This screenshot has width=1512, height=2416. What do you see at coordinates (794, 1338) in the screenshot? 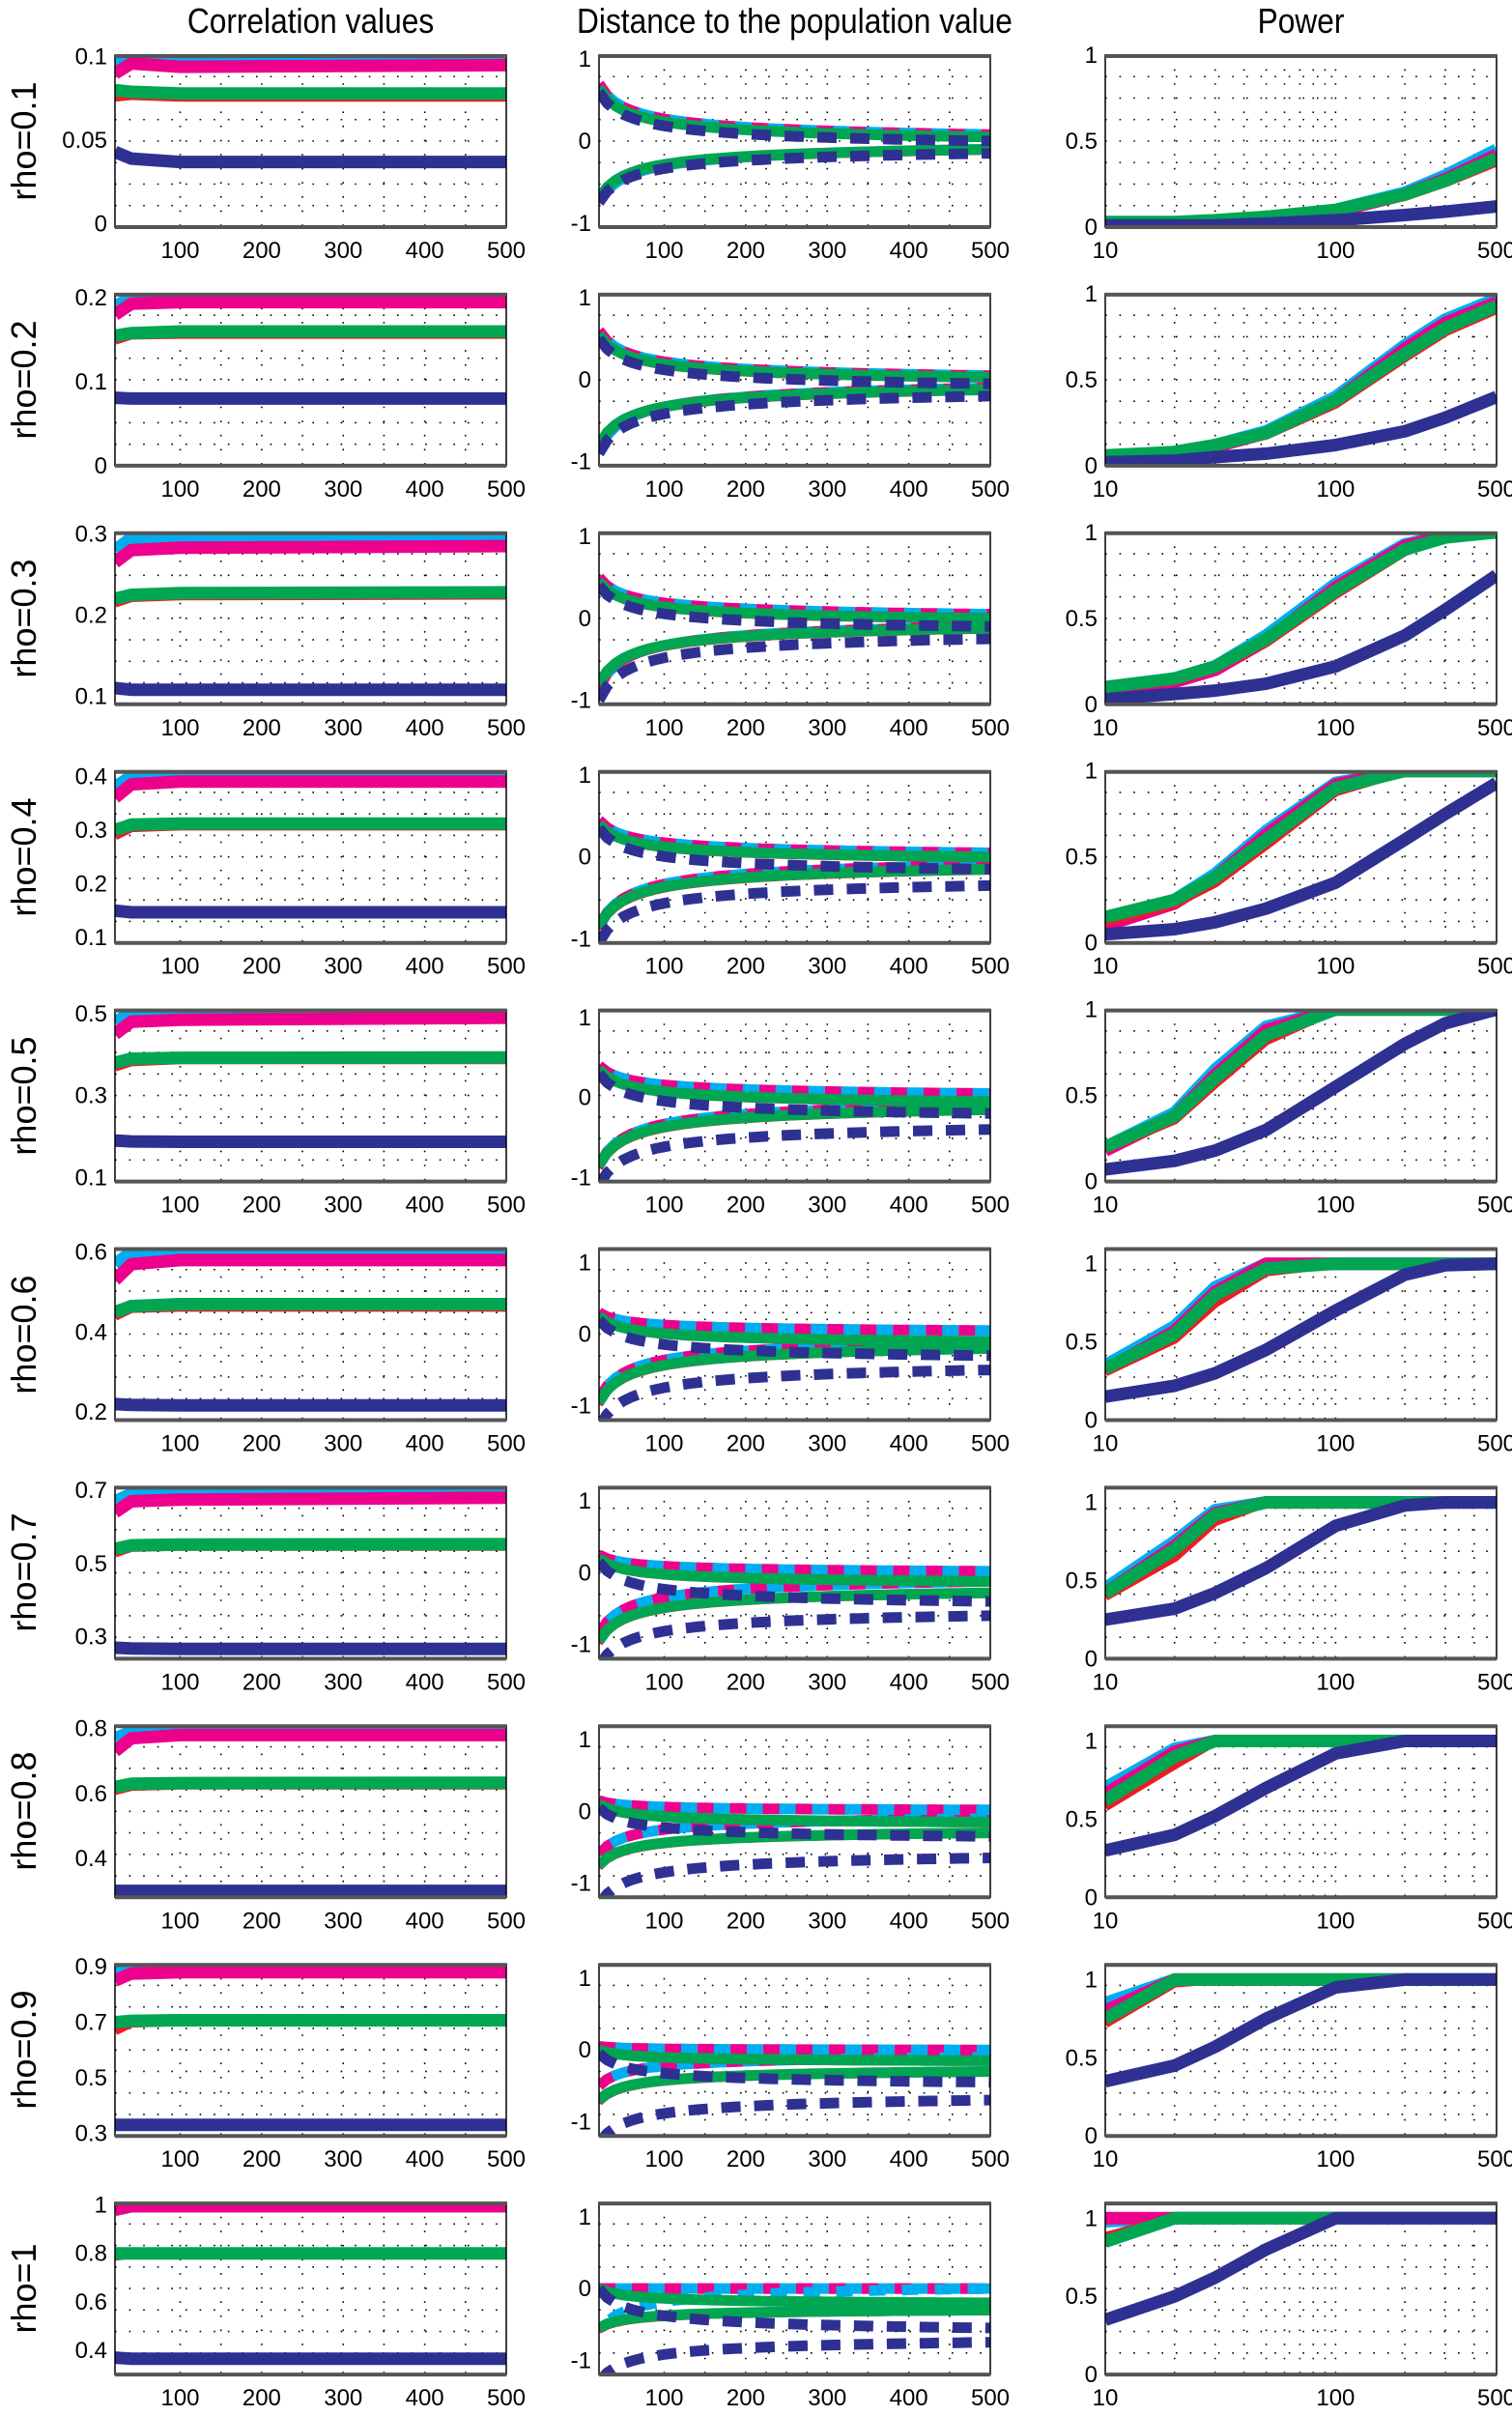
I see `series-line-navy-upper` at bounding box center [794, 1338].